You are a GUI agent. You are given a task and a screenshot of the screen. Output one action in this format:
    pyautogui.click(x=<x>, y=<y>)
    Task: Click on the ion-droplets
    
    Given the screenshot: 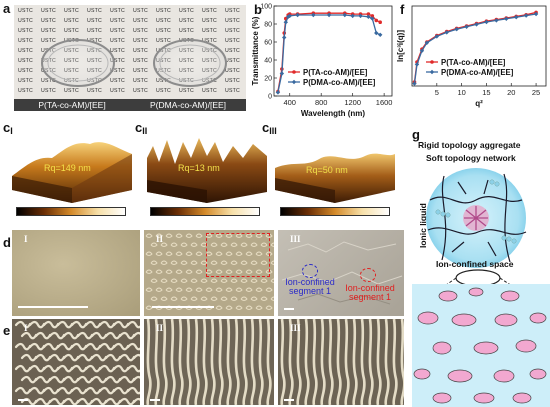 What is the action you would take?
    pyautogui.click(x=480, y=345)
    